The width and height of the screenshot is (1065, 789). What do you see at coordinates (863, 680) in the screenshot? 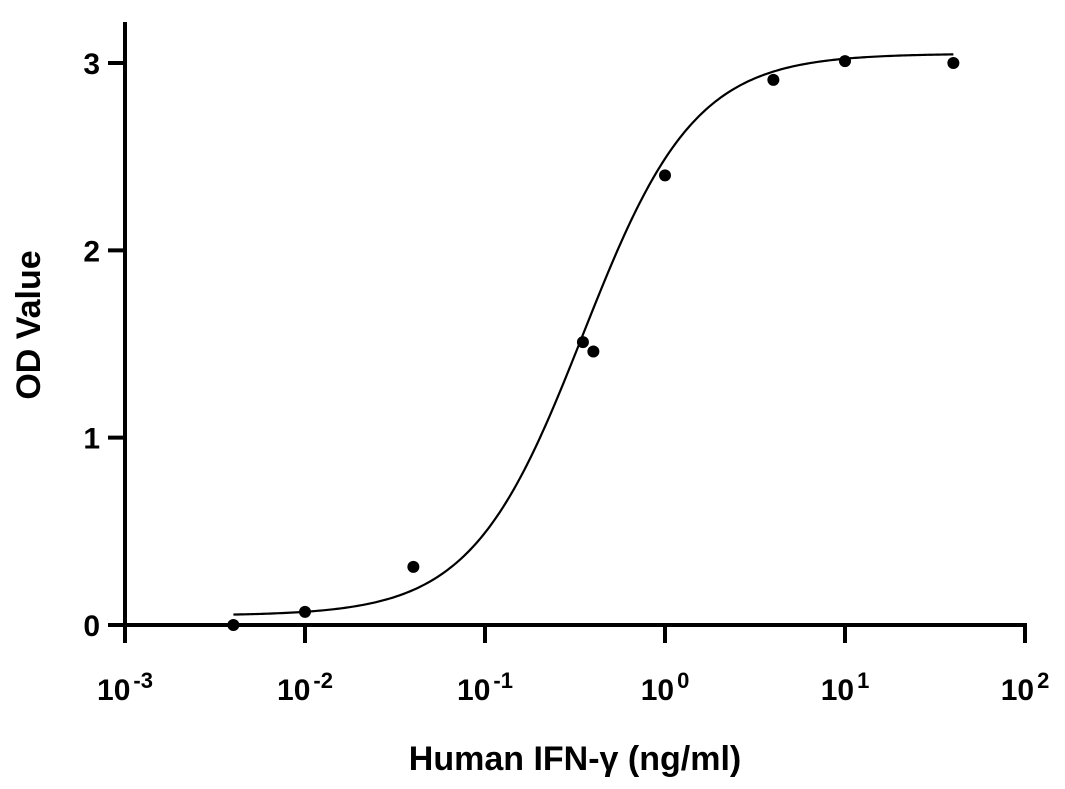
I see `x-tick-exponent-4: 1` at bounding box center [863, 680].